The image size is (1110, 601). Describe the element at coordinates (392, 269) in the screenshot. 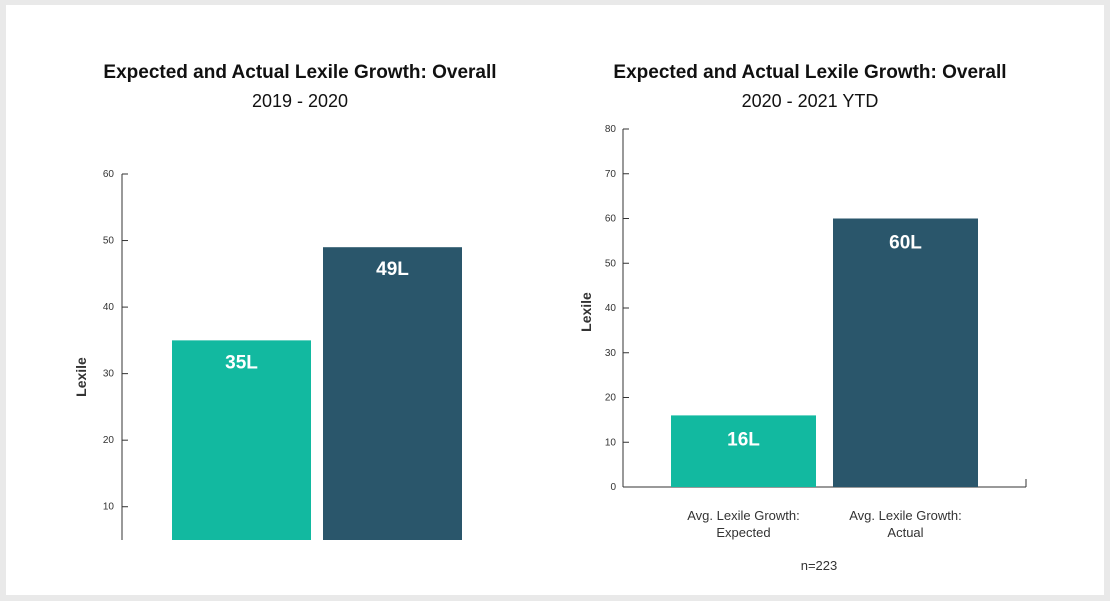

I see `bar-value-label: 49L` at that location.